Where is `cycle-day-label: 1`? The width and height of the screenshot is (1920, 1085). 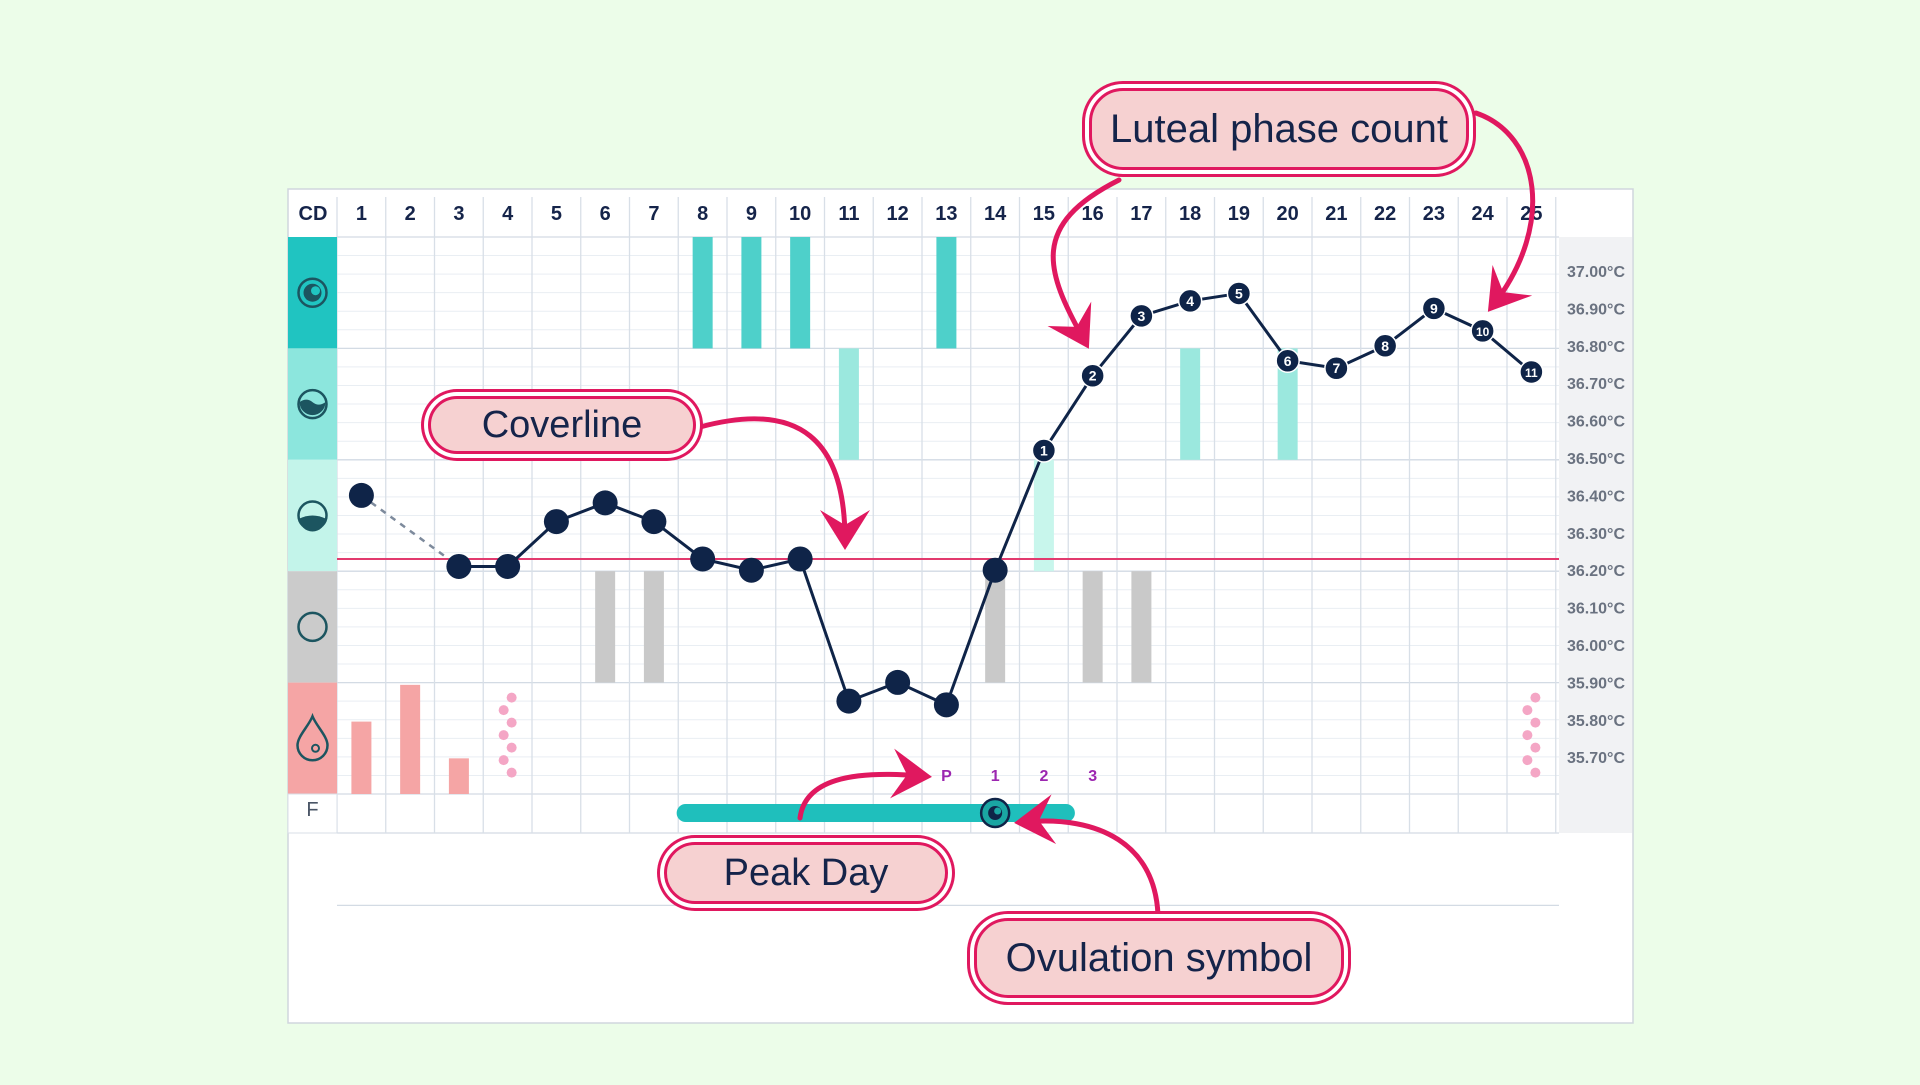
cycle-day-label: 1 is located at coordinates (361, 214).